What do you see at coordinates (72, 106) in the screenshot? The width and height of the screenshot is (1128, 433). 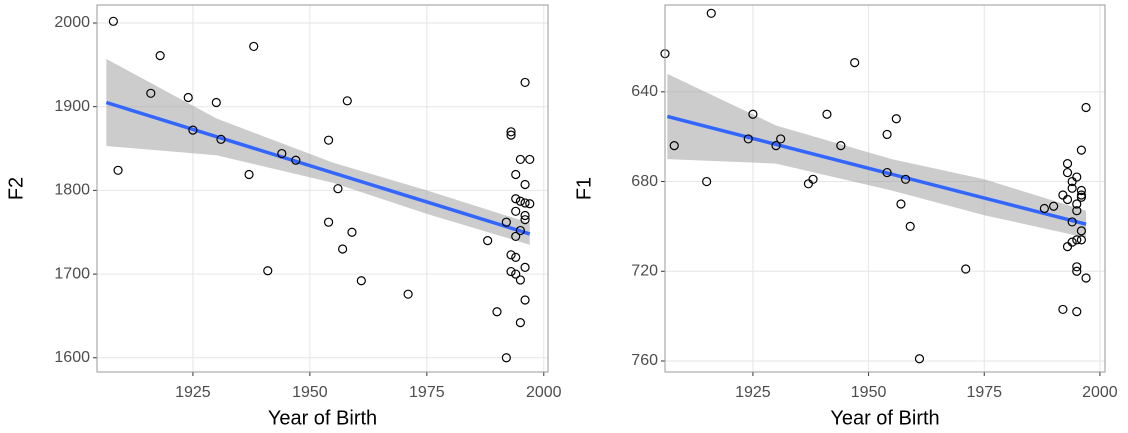 I see `y-tick-label: 1900` at bounding box center [72, 106].